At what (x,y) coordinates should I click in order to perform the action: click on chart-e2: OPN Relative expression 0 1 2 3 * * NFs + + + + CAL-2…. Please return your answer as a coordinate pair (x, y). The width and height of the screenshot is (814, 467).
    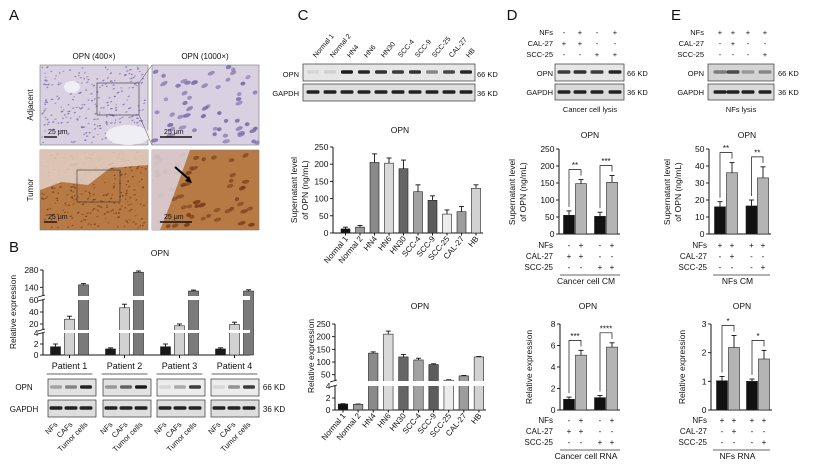
    Looking at the image, I should click on (724, 381).